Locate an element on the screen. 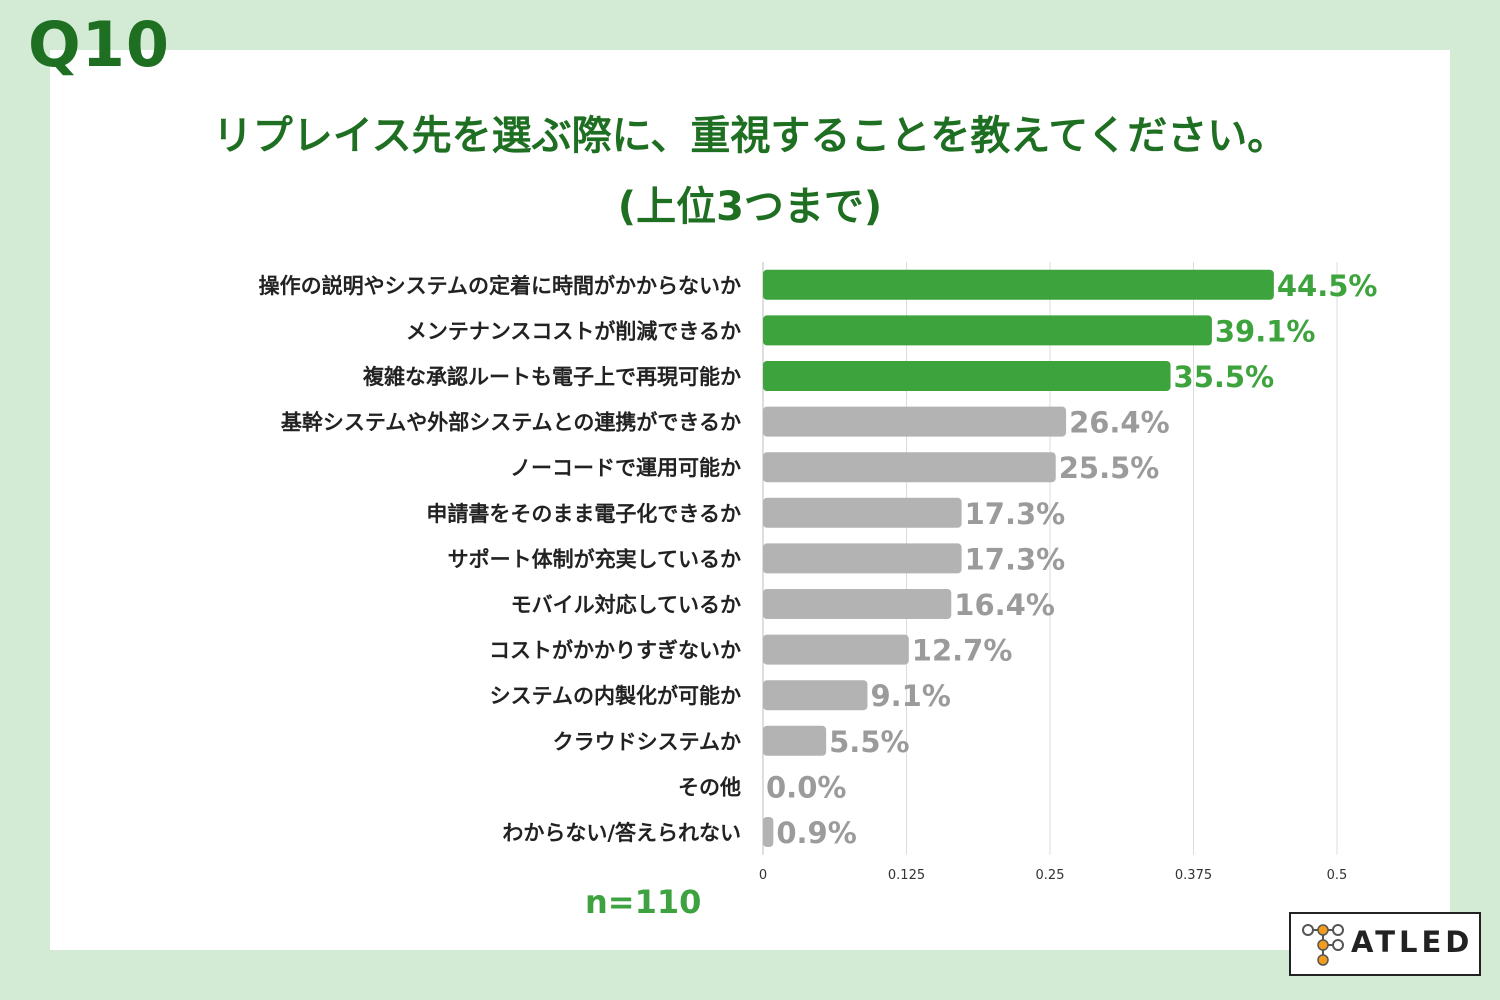 This screenshot has height=1000, width=1500. category-label: モバイル対応しているか is located at coordinates (626, 605).